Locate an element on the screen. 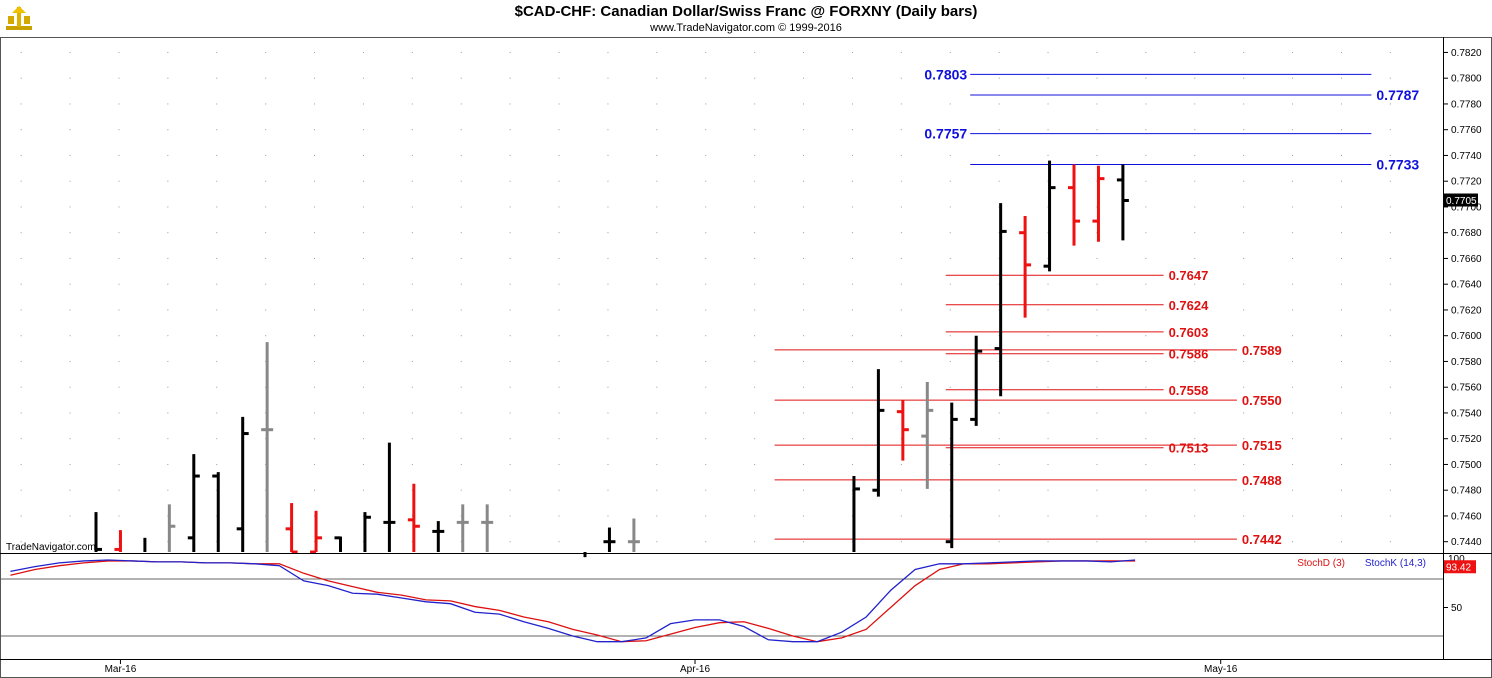 The image size is (1492, 678). price-tick-label: 0.7580 is located at coordinates (1466, 362).